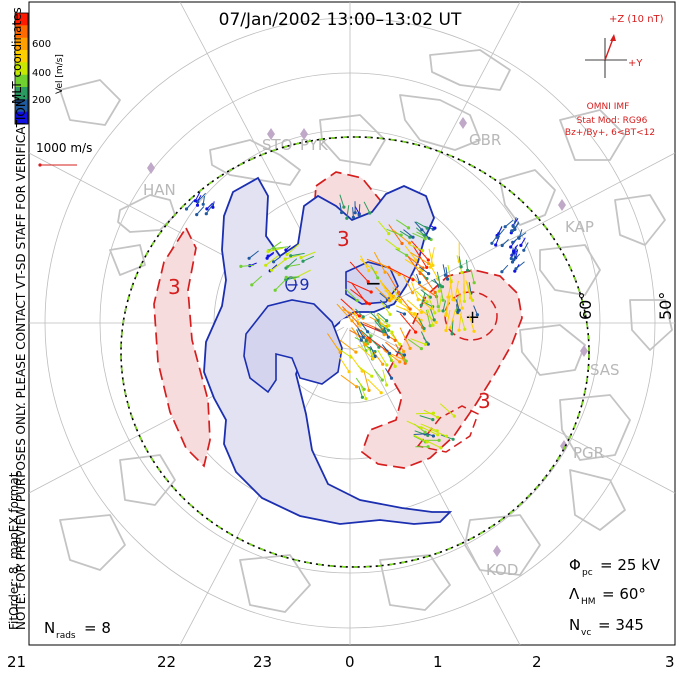 Image resolution: width=680 pixels, height=674 pixels. Describe the element at coordinates (182, 347) in the screenshot. I see `positive-cell-left` at that location.